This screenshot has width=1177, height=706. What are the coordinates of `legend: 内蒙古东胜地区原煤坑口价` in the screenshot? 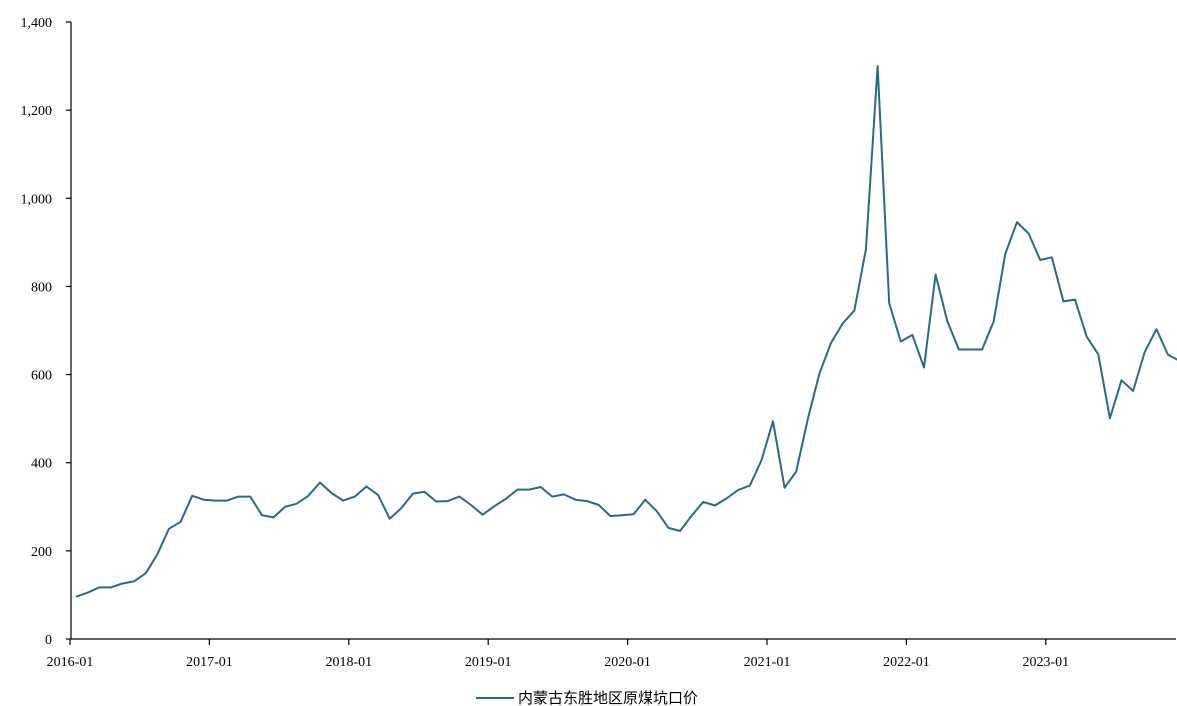 It's located at (587, 697).